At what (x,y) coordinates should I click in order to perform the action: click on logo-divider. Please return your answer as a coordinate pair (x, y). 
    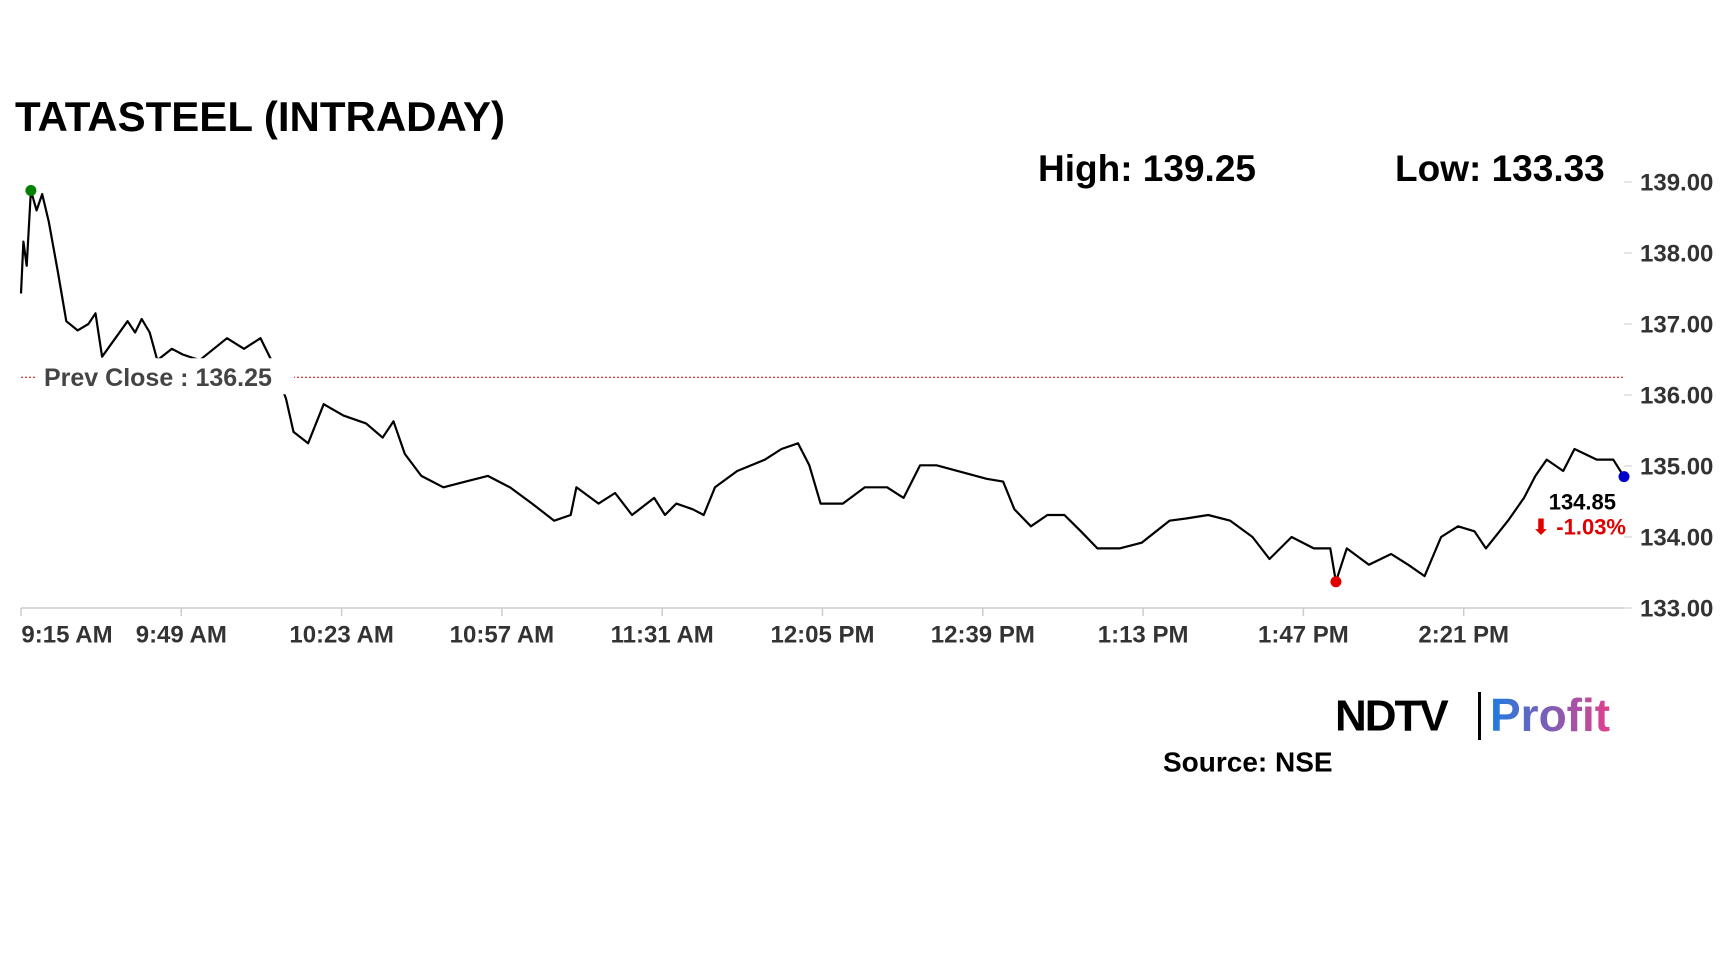
    Looking at the image, I should click on (1479, 716).